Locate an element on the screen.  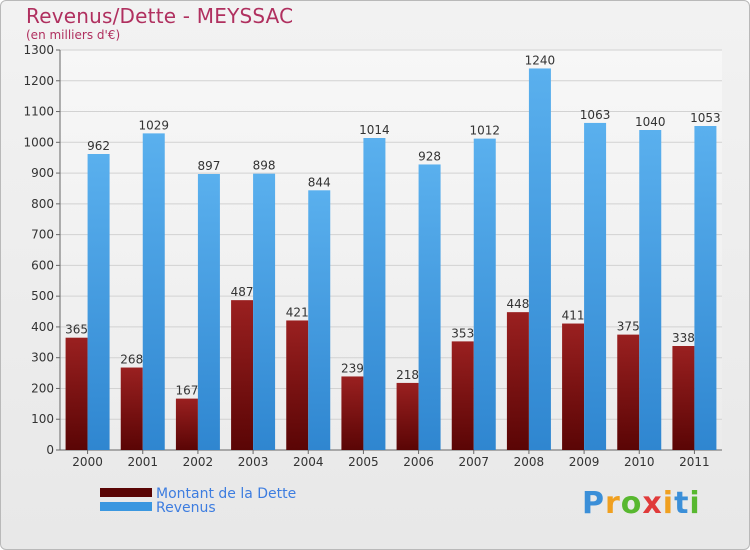
y-tick-label: 900 is located at coordinates (42, 173).